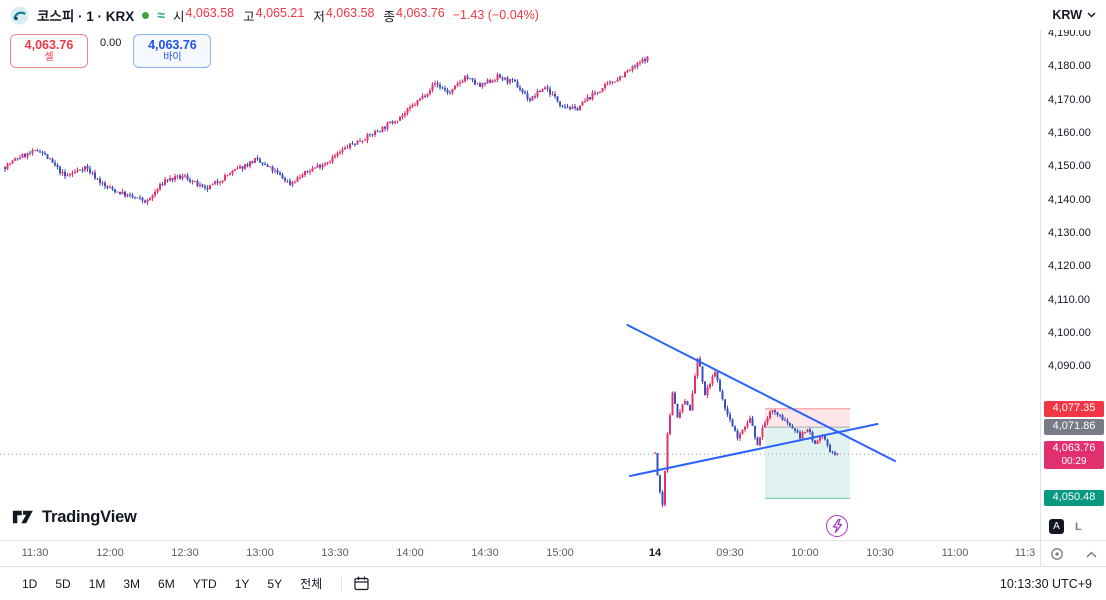 The height and width of the screenshot is (600, 1106). I want to click on toolbar-divider, so click(342, 583).